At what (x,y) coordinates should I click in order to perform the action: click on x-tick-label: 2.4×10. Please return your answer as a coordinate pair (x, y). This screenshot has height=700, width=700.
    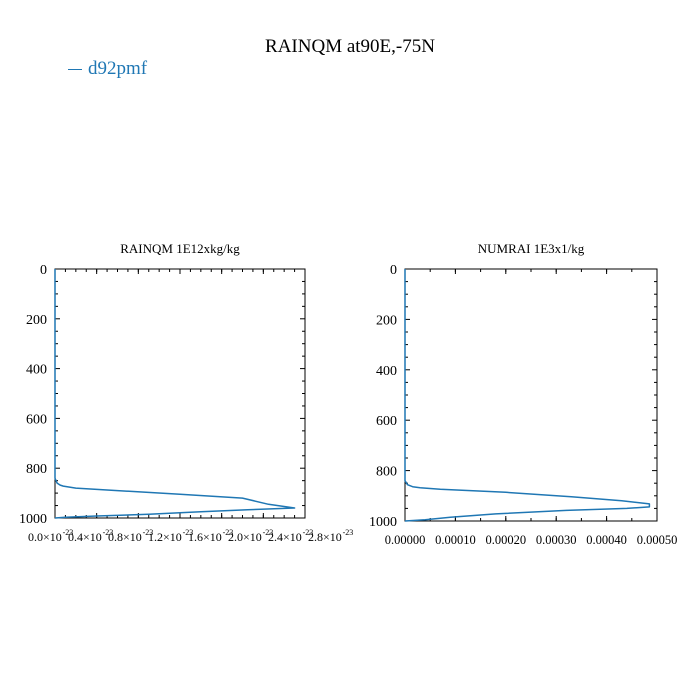
    Looking at the image, I should click on (285, 537).